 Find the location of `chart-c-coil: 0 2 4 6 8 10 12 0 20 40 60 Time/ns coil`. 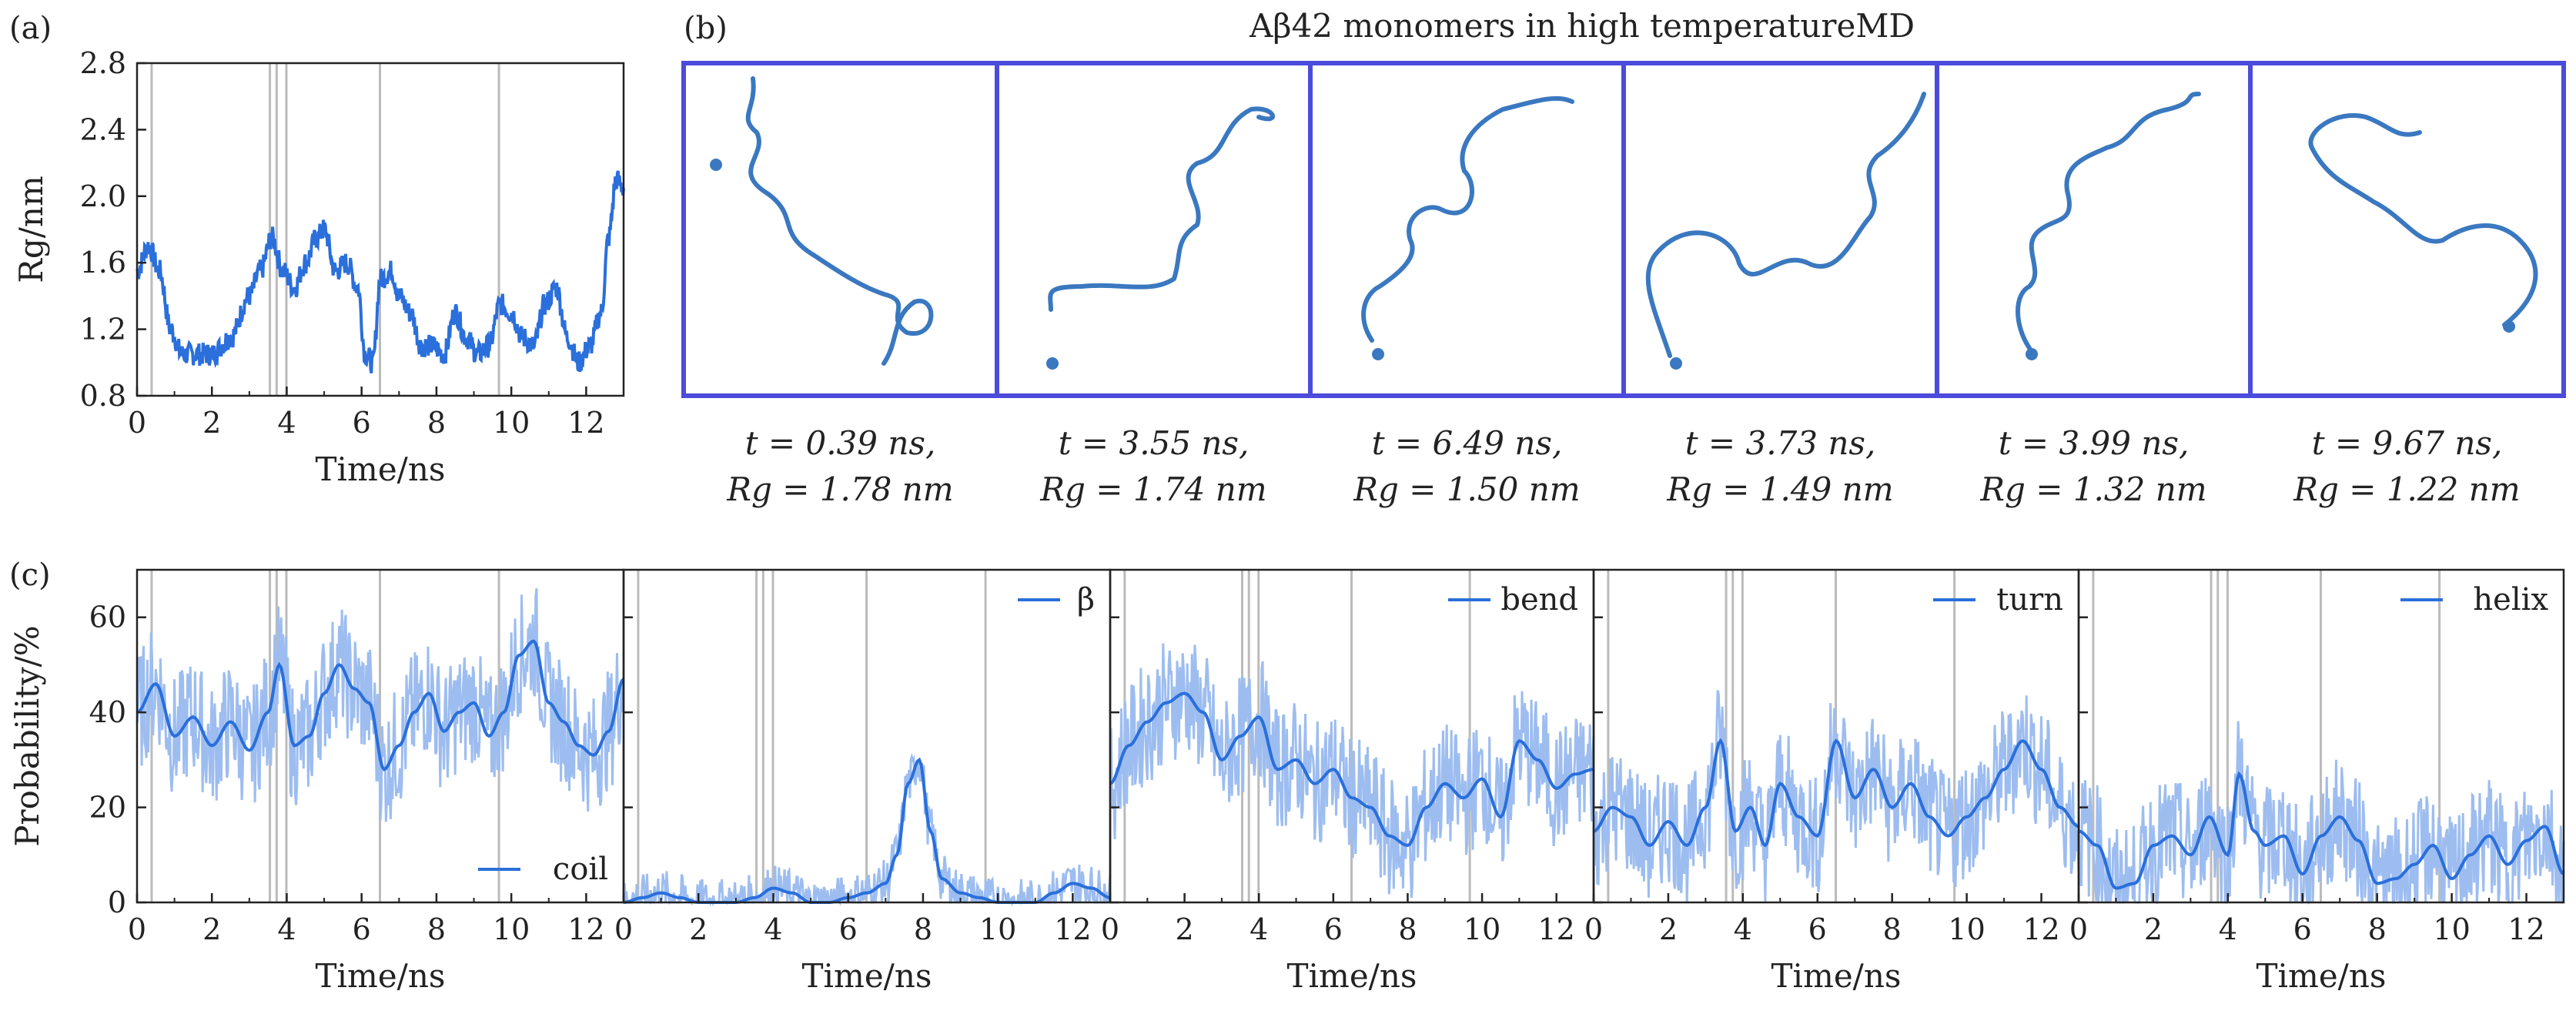

chart-c-coil: 0 2 4 6 8 10 12 0 20 40 60 Time/ns coil is located at coordinates (357, 781).